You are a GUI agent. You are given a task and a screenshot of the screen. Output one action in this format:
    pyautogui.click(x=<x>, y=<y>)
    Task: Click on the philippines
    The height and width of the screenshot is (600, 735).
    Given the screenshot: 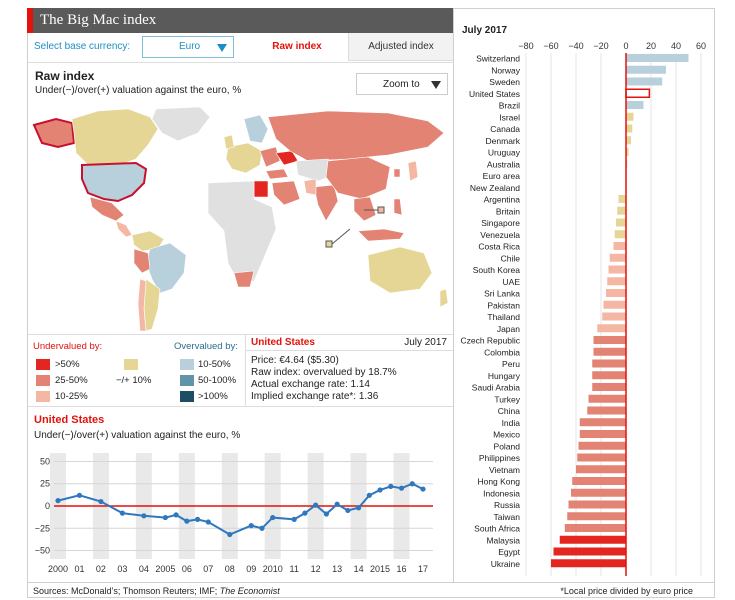 What is the action you would take?
    pyautogui.click(x=398, y=207)
    